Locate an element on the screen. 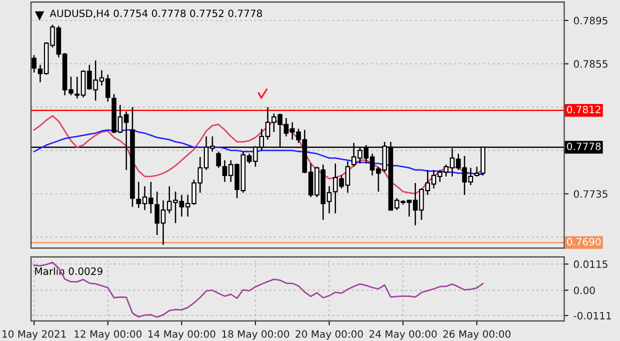 The height and width of the screenshot is (341, 620). x-tick-label: 10 May 2021 is located at coordinates (34, 335).